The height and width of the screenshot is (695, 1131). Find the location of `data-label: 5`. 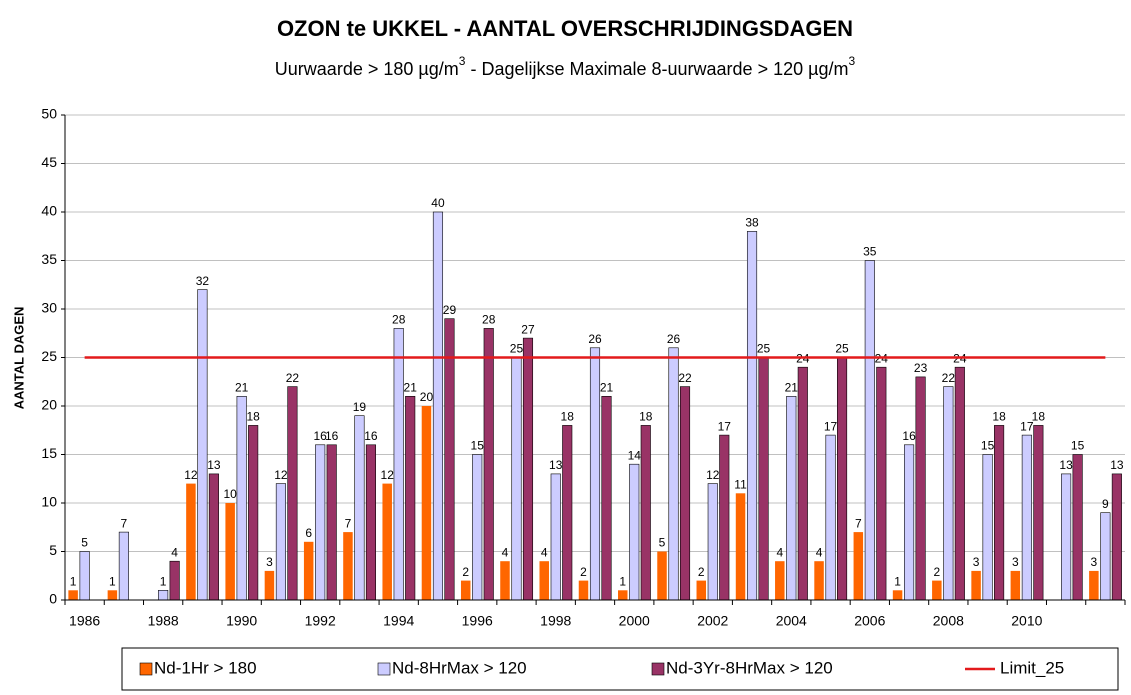

data-label: 5 is located at coordinates (84, 543).